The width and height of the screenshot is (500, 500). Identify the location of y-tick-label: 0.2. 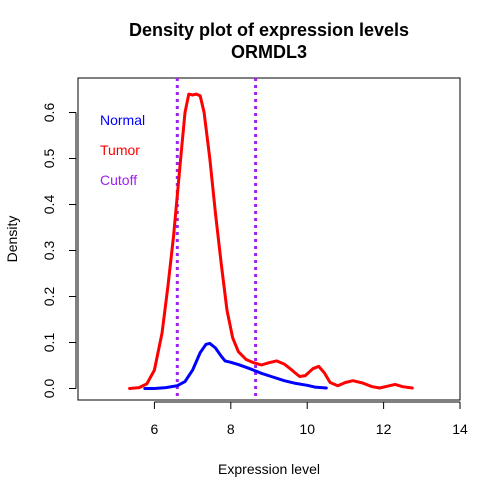
(49, 297).